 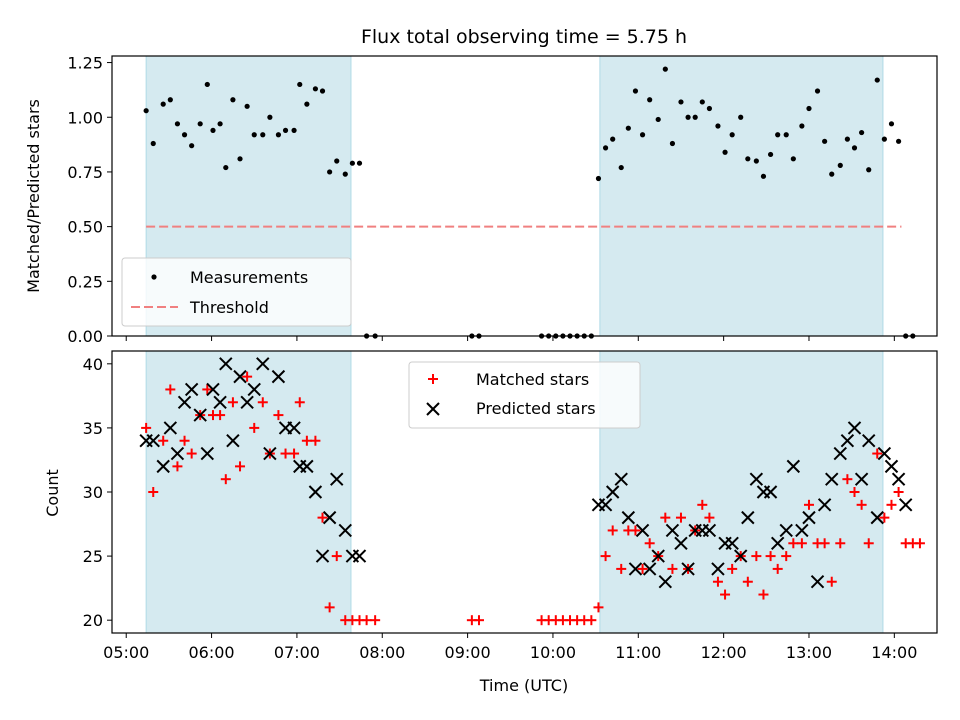 I want to click on legend: Measurements Threshold, so click(x=236, y=292).